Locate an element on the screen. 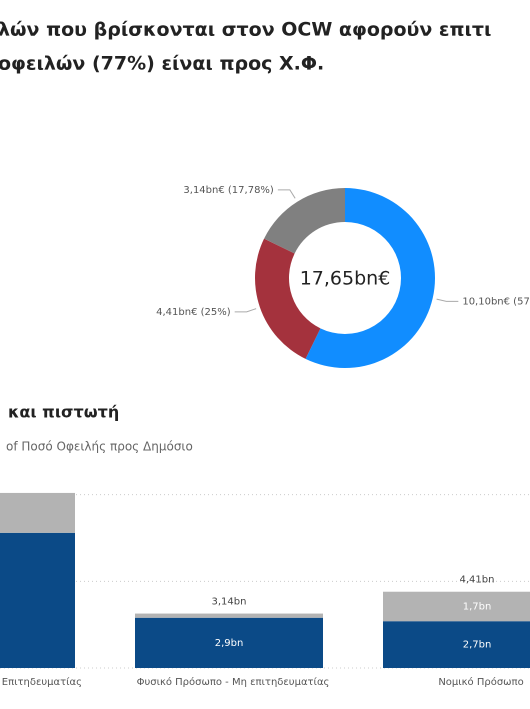 The width and height of the screenshot is (530, 709). data-label: 3,14bn€ (17,78%) is located at coordinates (228, 190).